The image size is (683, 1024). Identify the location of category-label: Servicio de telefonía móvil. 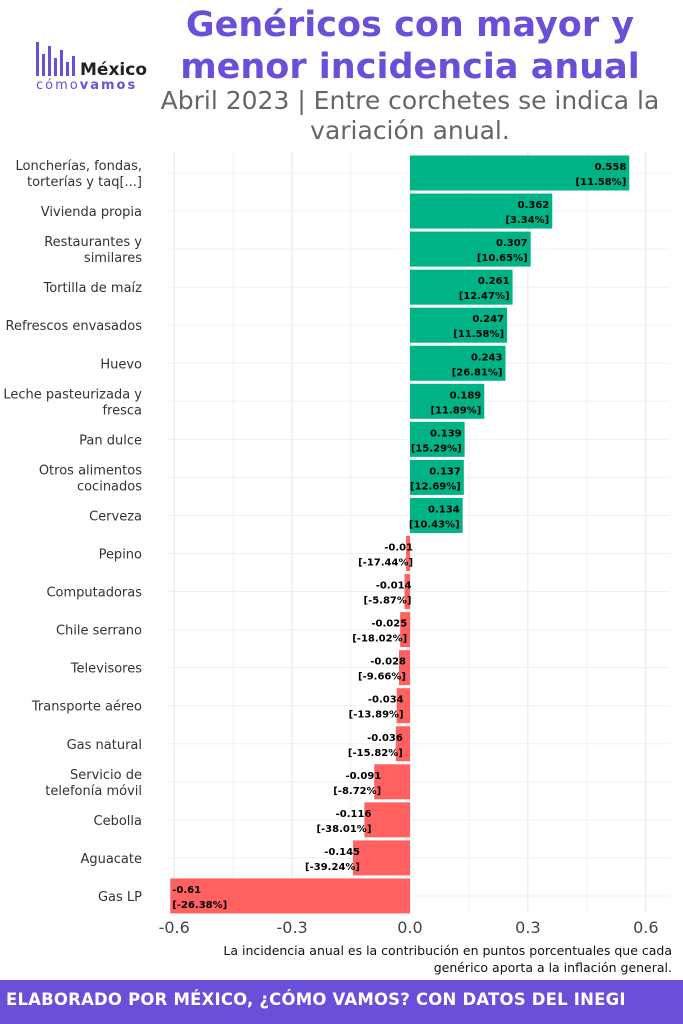
(93, 783).